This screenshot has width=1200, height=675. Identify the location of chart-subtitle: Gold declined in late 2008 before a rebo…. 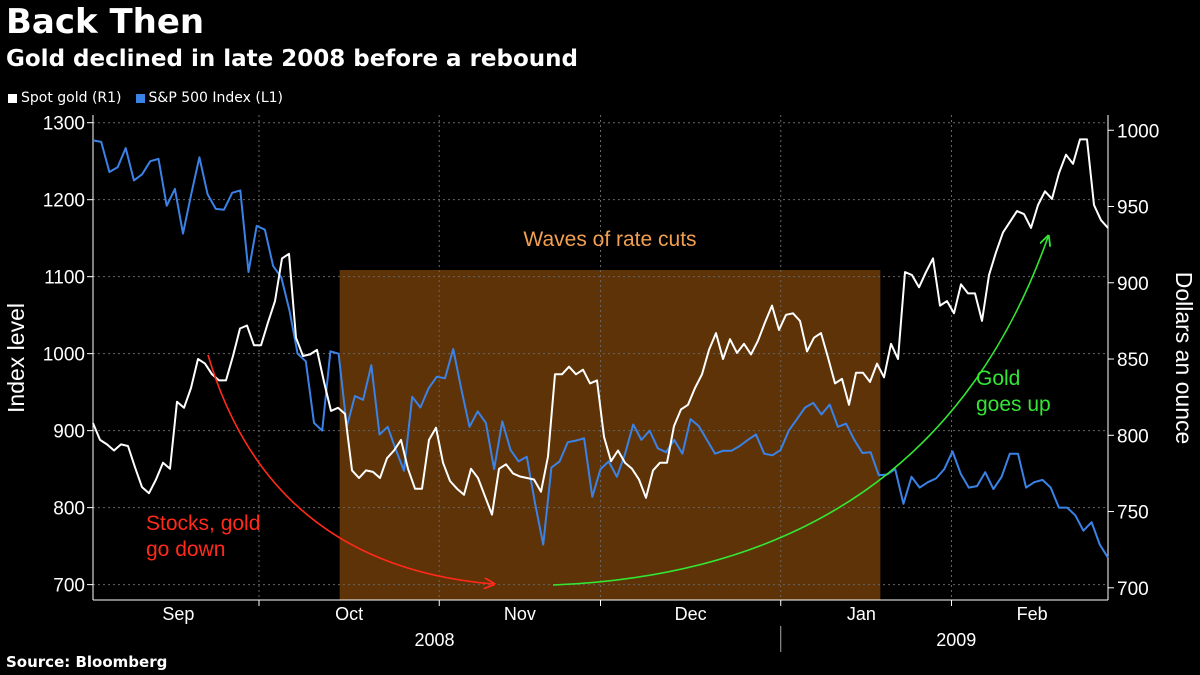
(292, 59).